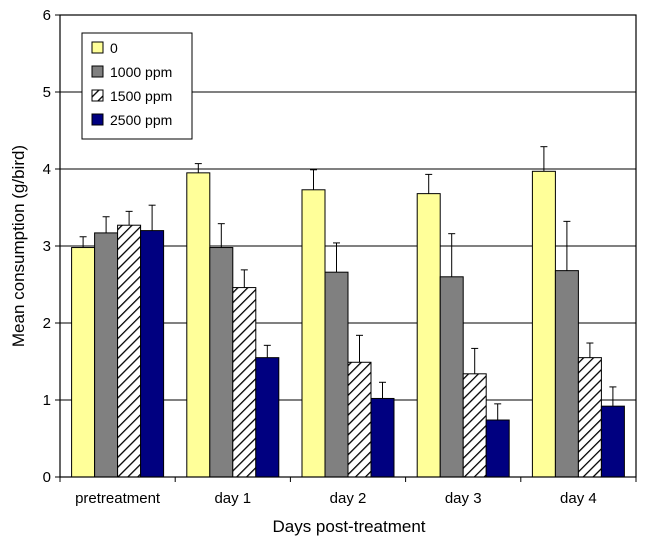  Describe the element at coordinates (118, 498) in the screenshot. I see `x-tick-label: pretreatment` at that location.